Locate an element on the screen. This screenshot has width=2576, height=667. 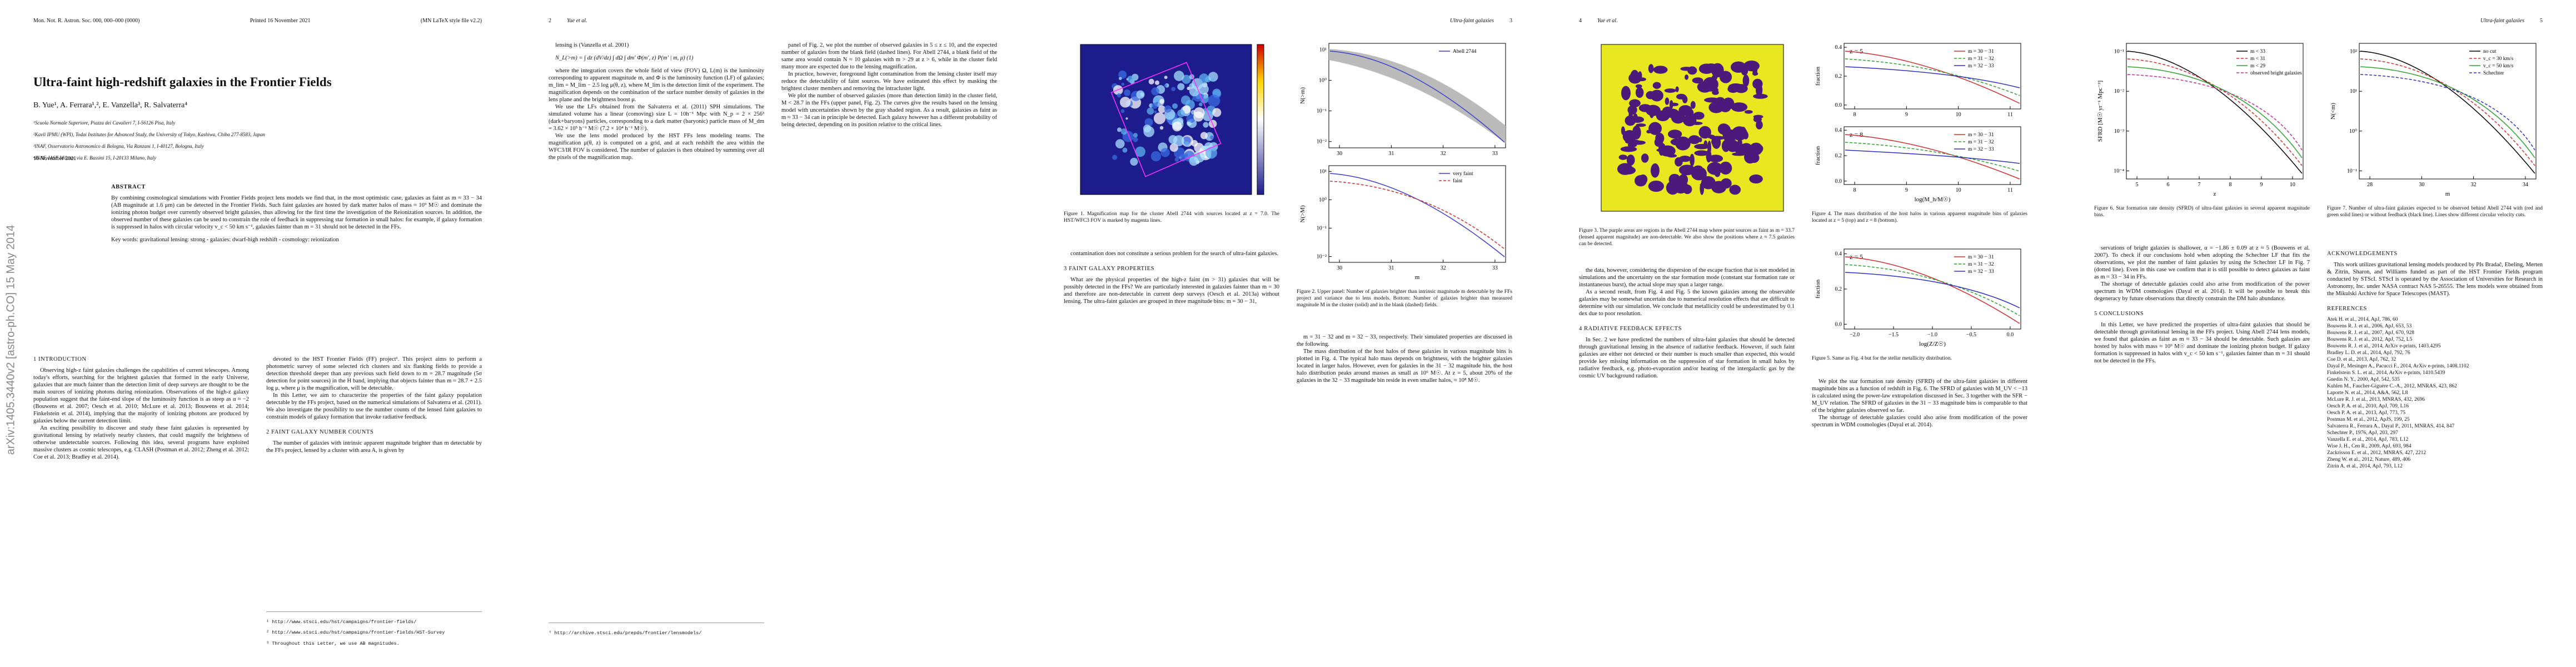
page-number: 3 is located at coordinates (1510, 21).